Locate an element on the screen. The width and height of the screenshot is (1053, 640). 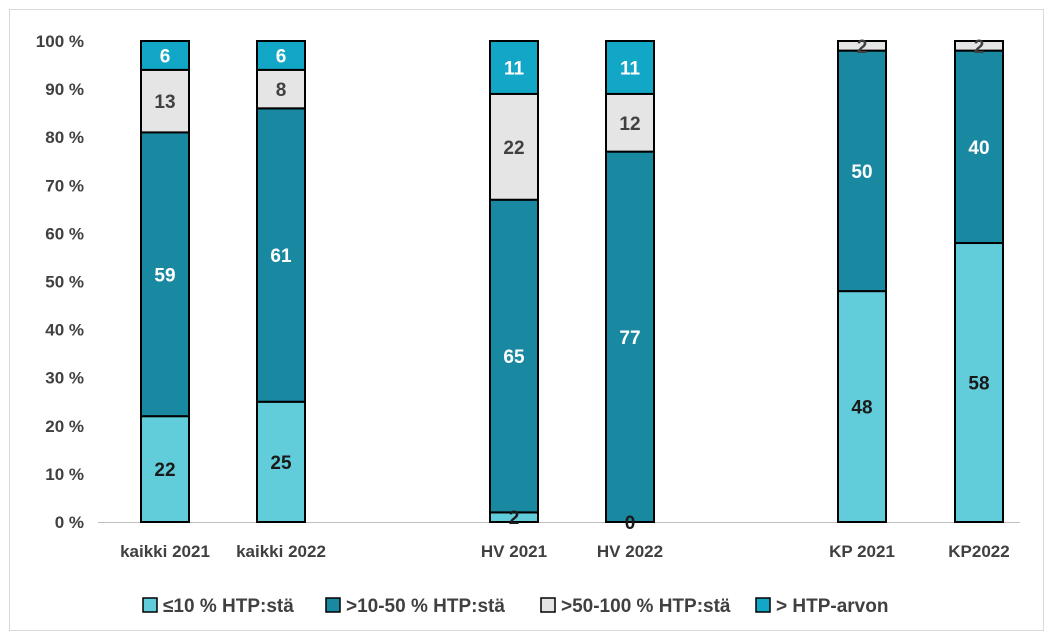
data-label: 25 is located at coordinates (281, 463).